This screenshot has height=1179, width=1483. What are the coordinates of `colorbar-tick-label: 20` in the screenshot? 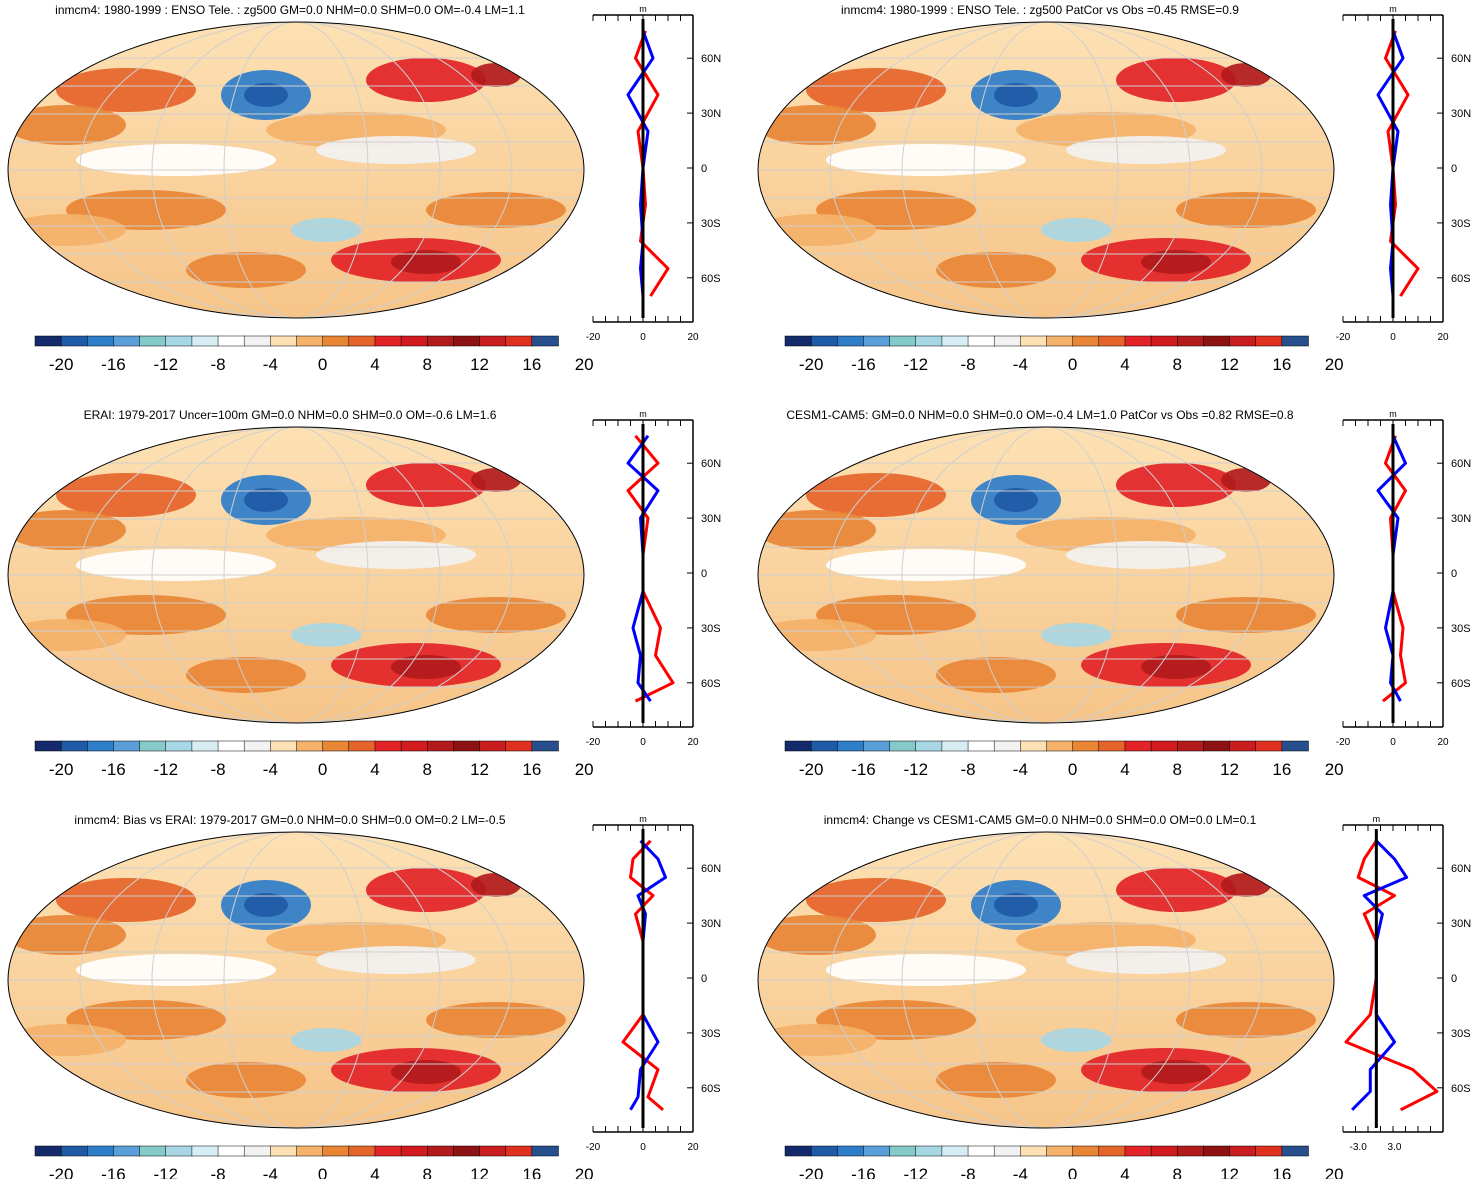 It's located at (1334, 364).